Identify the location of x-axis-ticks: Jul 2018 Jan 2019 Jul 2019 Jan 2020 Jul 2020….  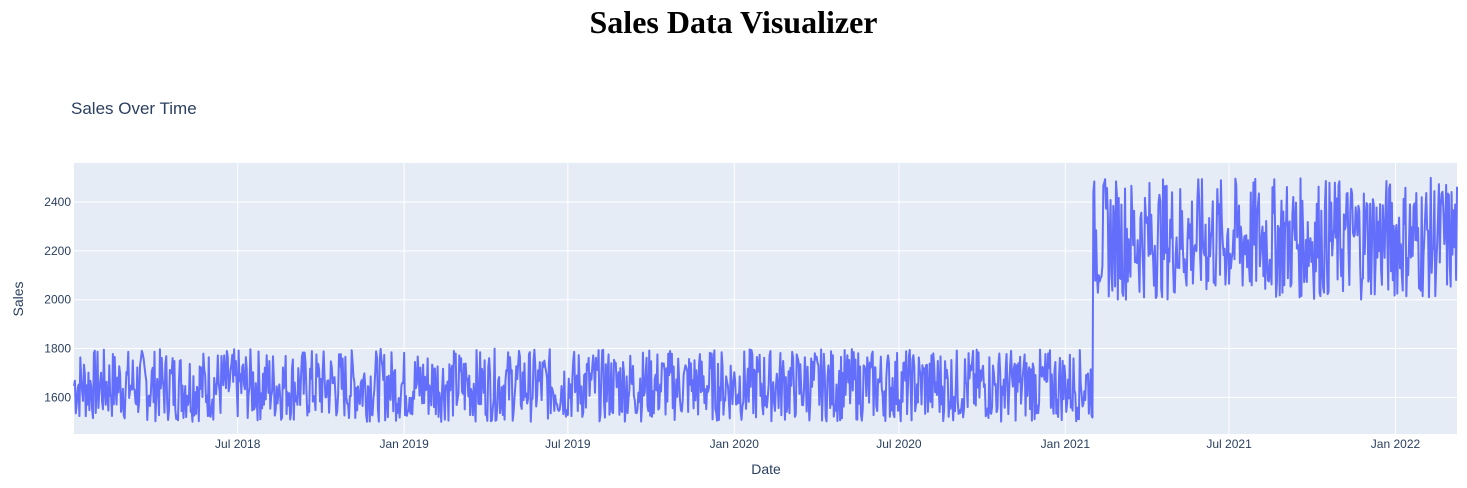
(817, 444).